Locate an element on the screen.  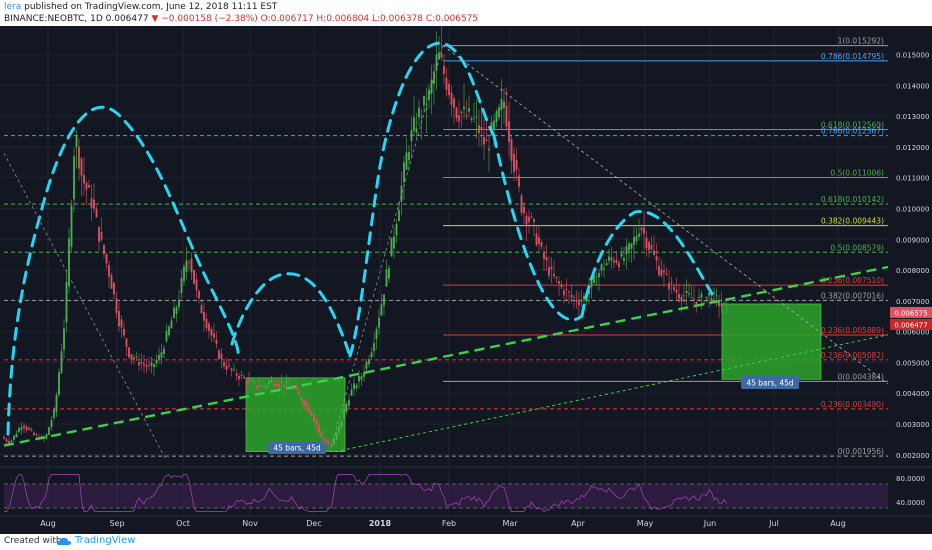
fib-diagonal is located at coordinates (386, 248).